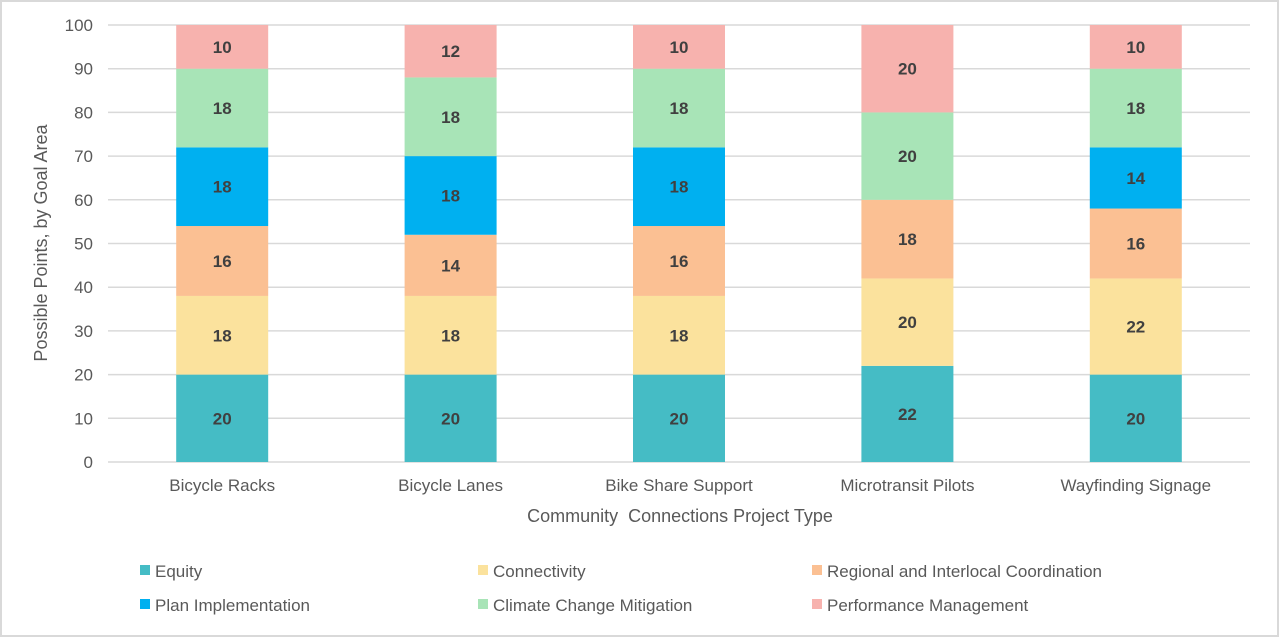 Image resolution: width=1279 pixels, height=637 pixels. What do you see at coordinates (222, 485) in the screenshot?
I see `x-tick-label: Bicycle Racks` at bounding box center [222, 485].